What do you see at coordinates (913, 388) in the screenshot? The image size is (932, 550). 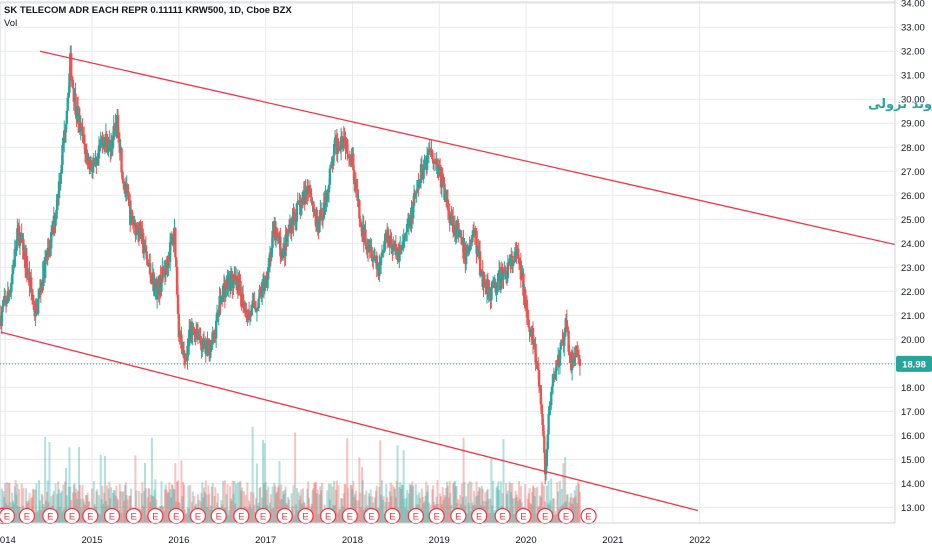 I see `price-tick-label: 18.00` at bounding box center [913, 388].